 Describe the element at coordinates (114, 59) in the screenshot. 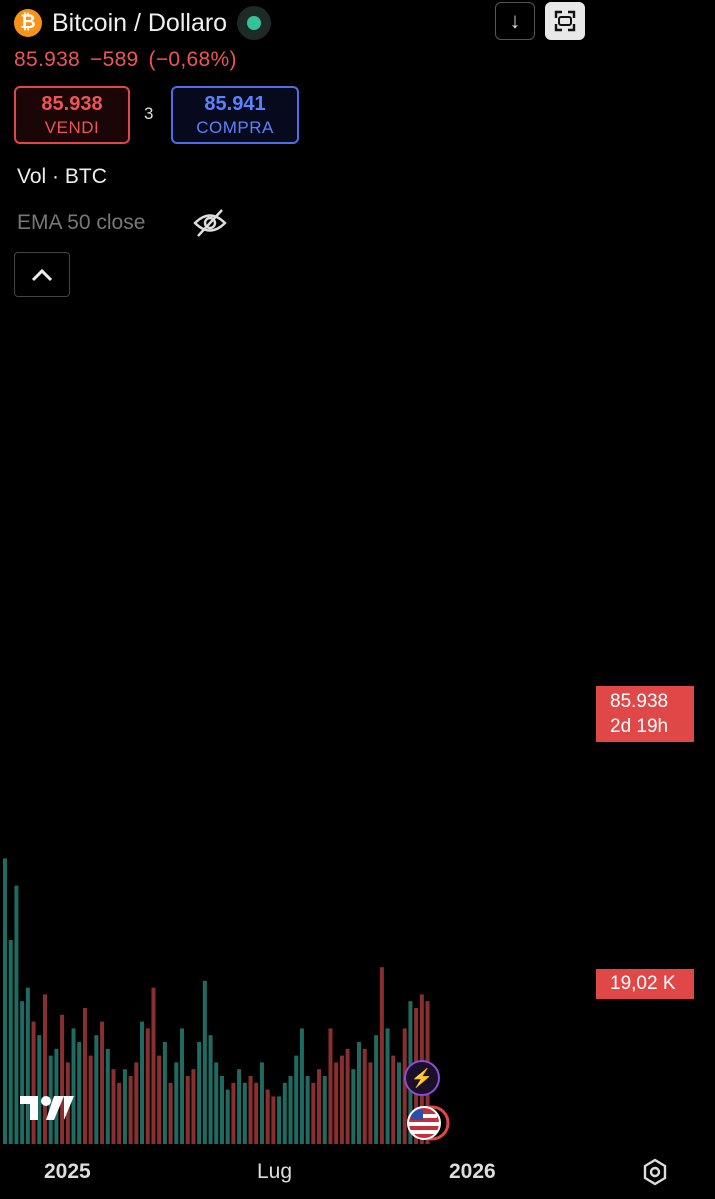

I see `price-change: −589` at that location.